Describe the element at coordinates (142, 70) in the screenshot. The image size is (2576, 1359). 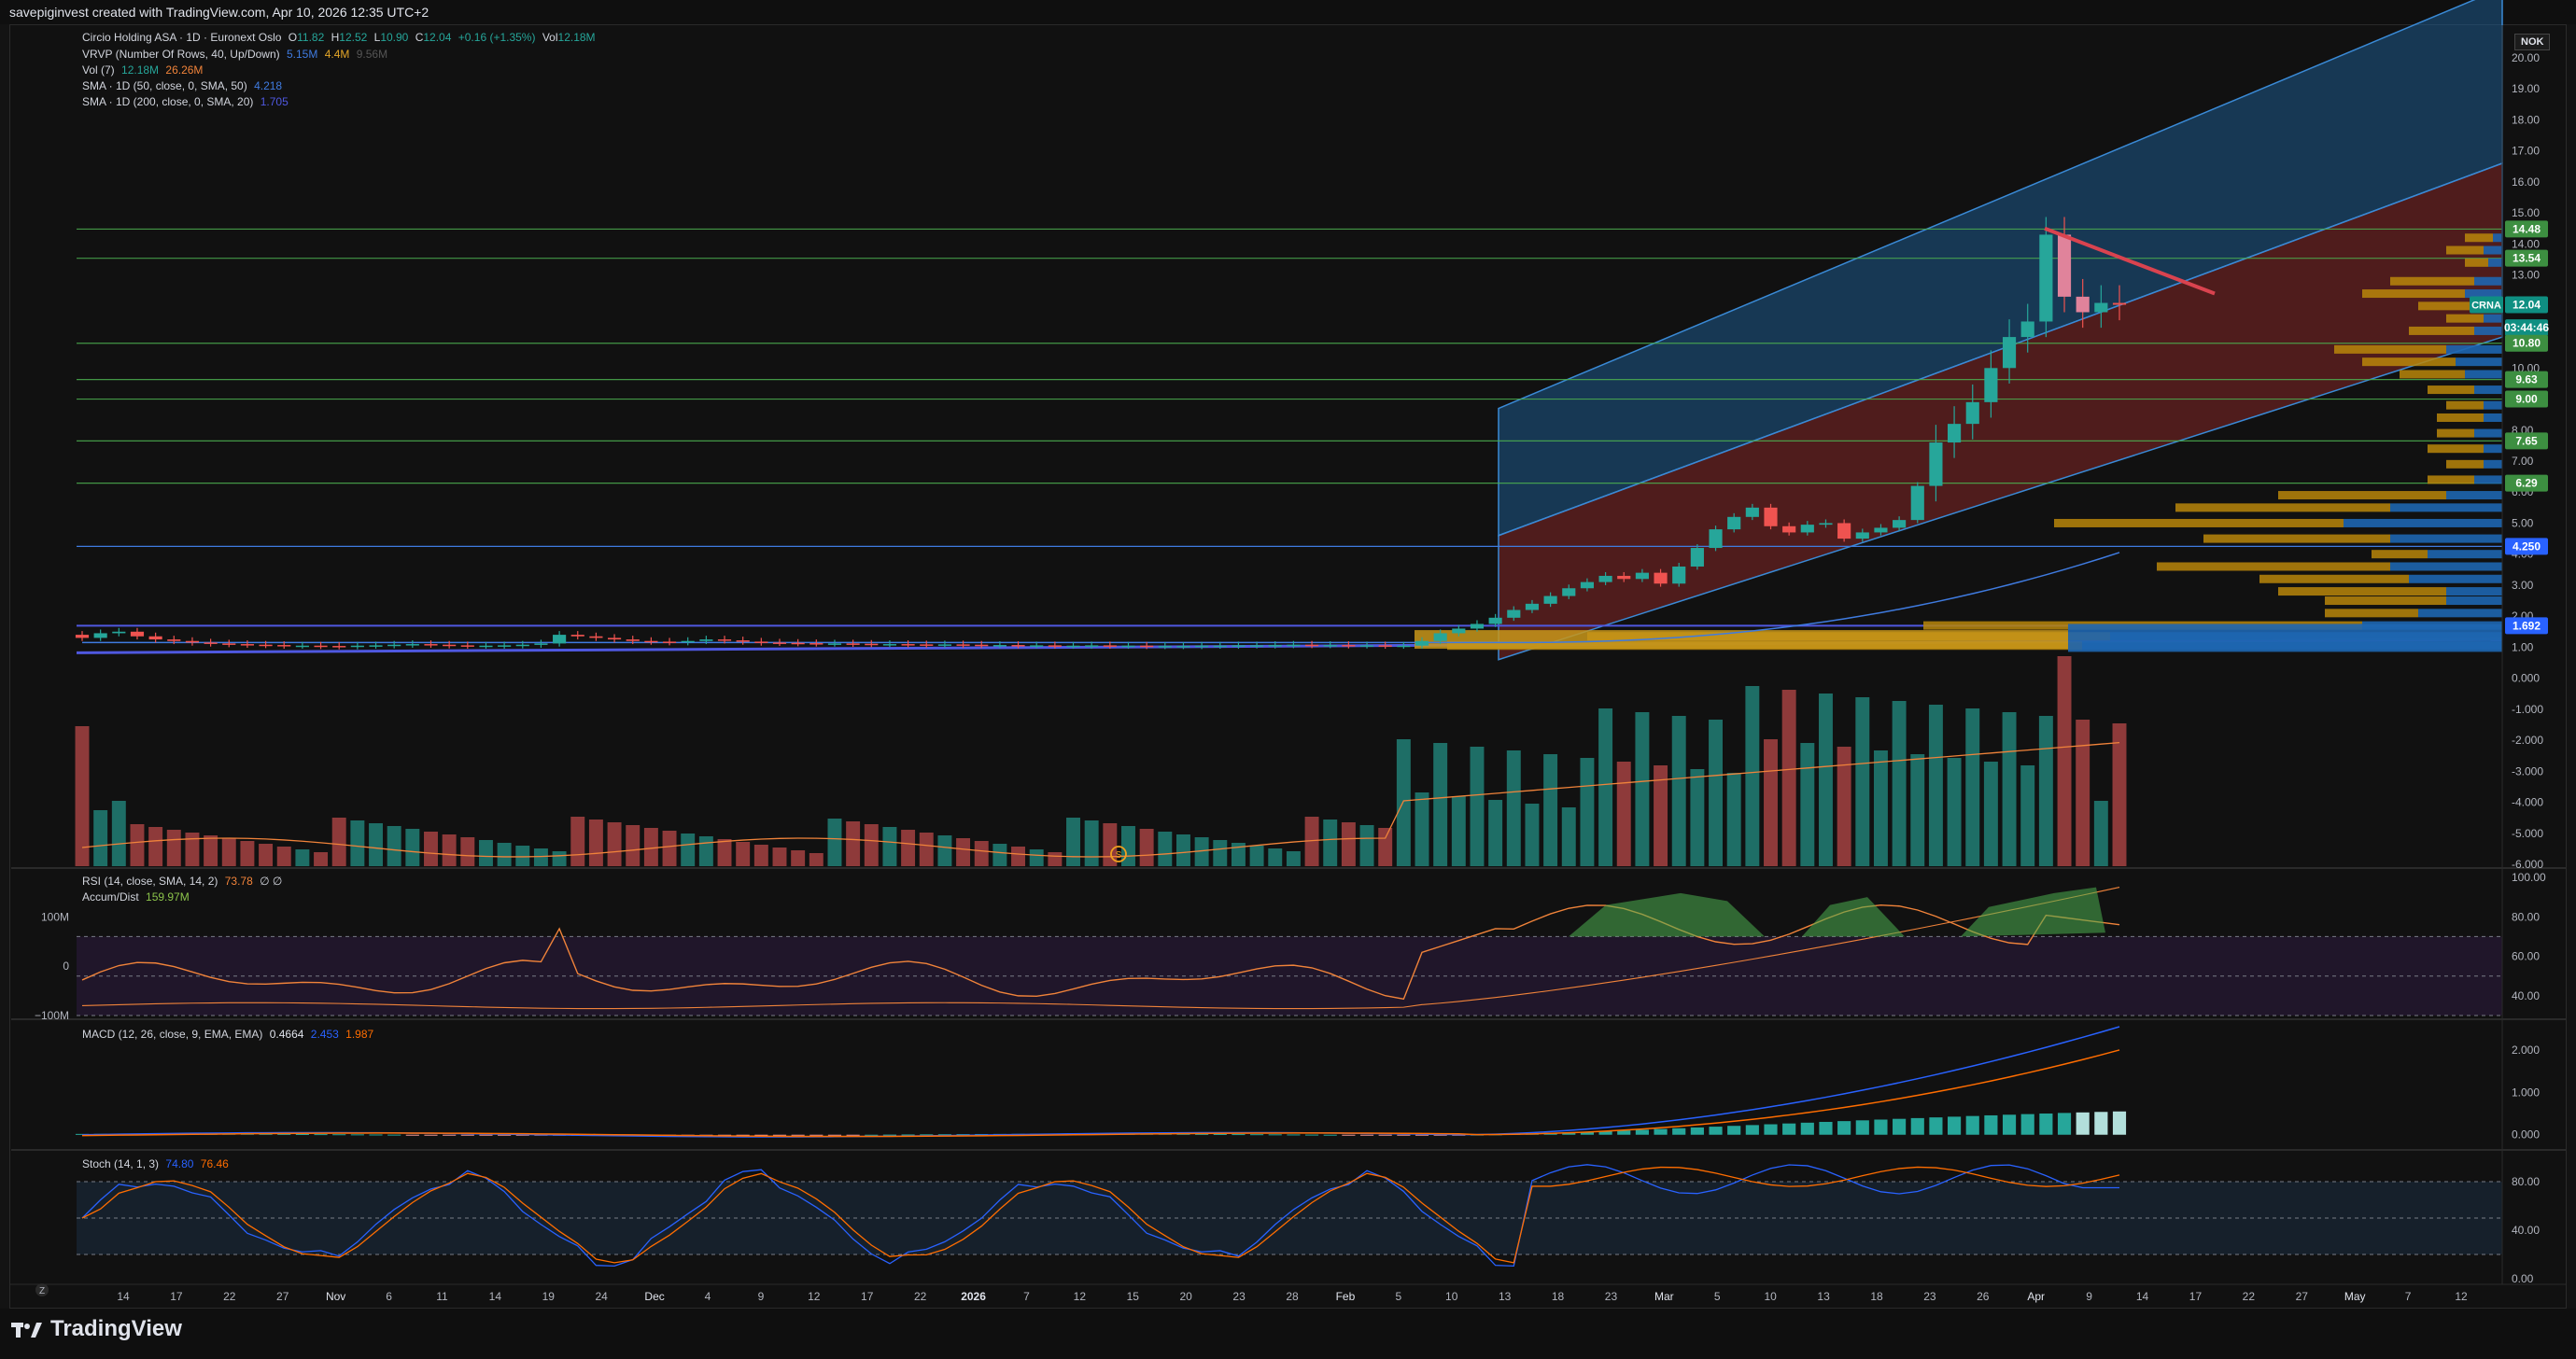
I see `legend-vol7-row: Vol (7) 12.18M 26.26M` at that location.